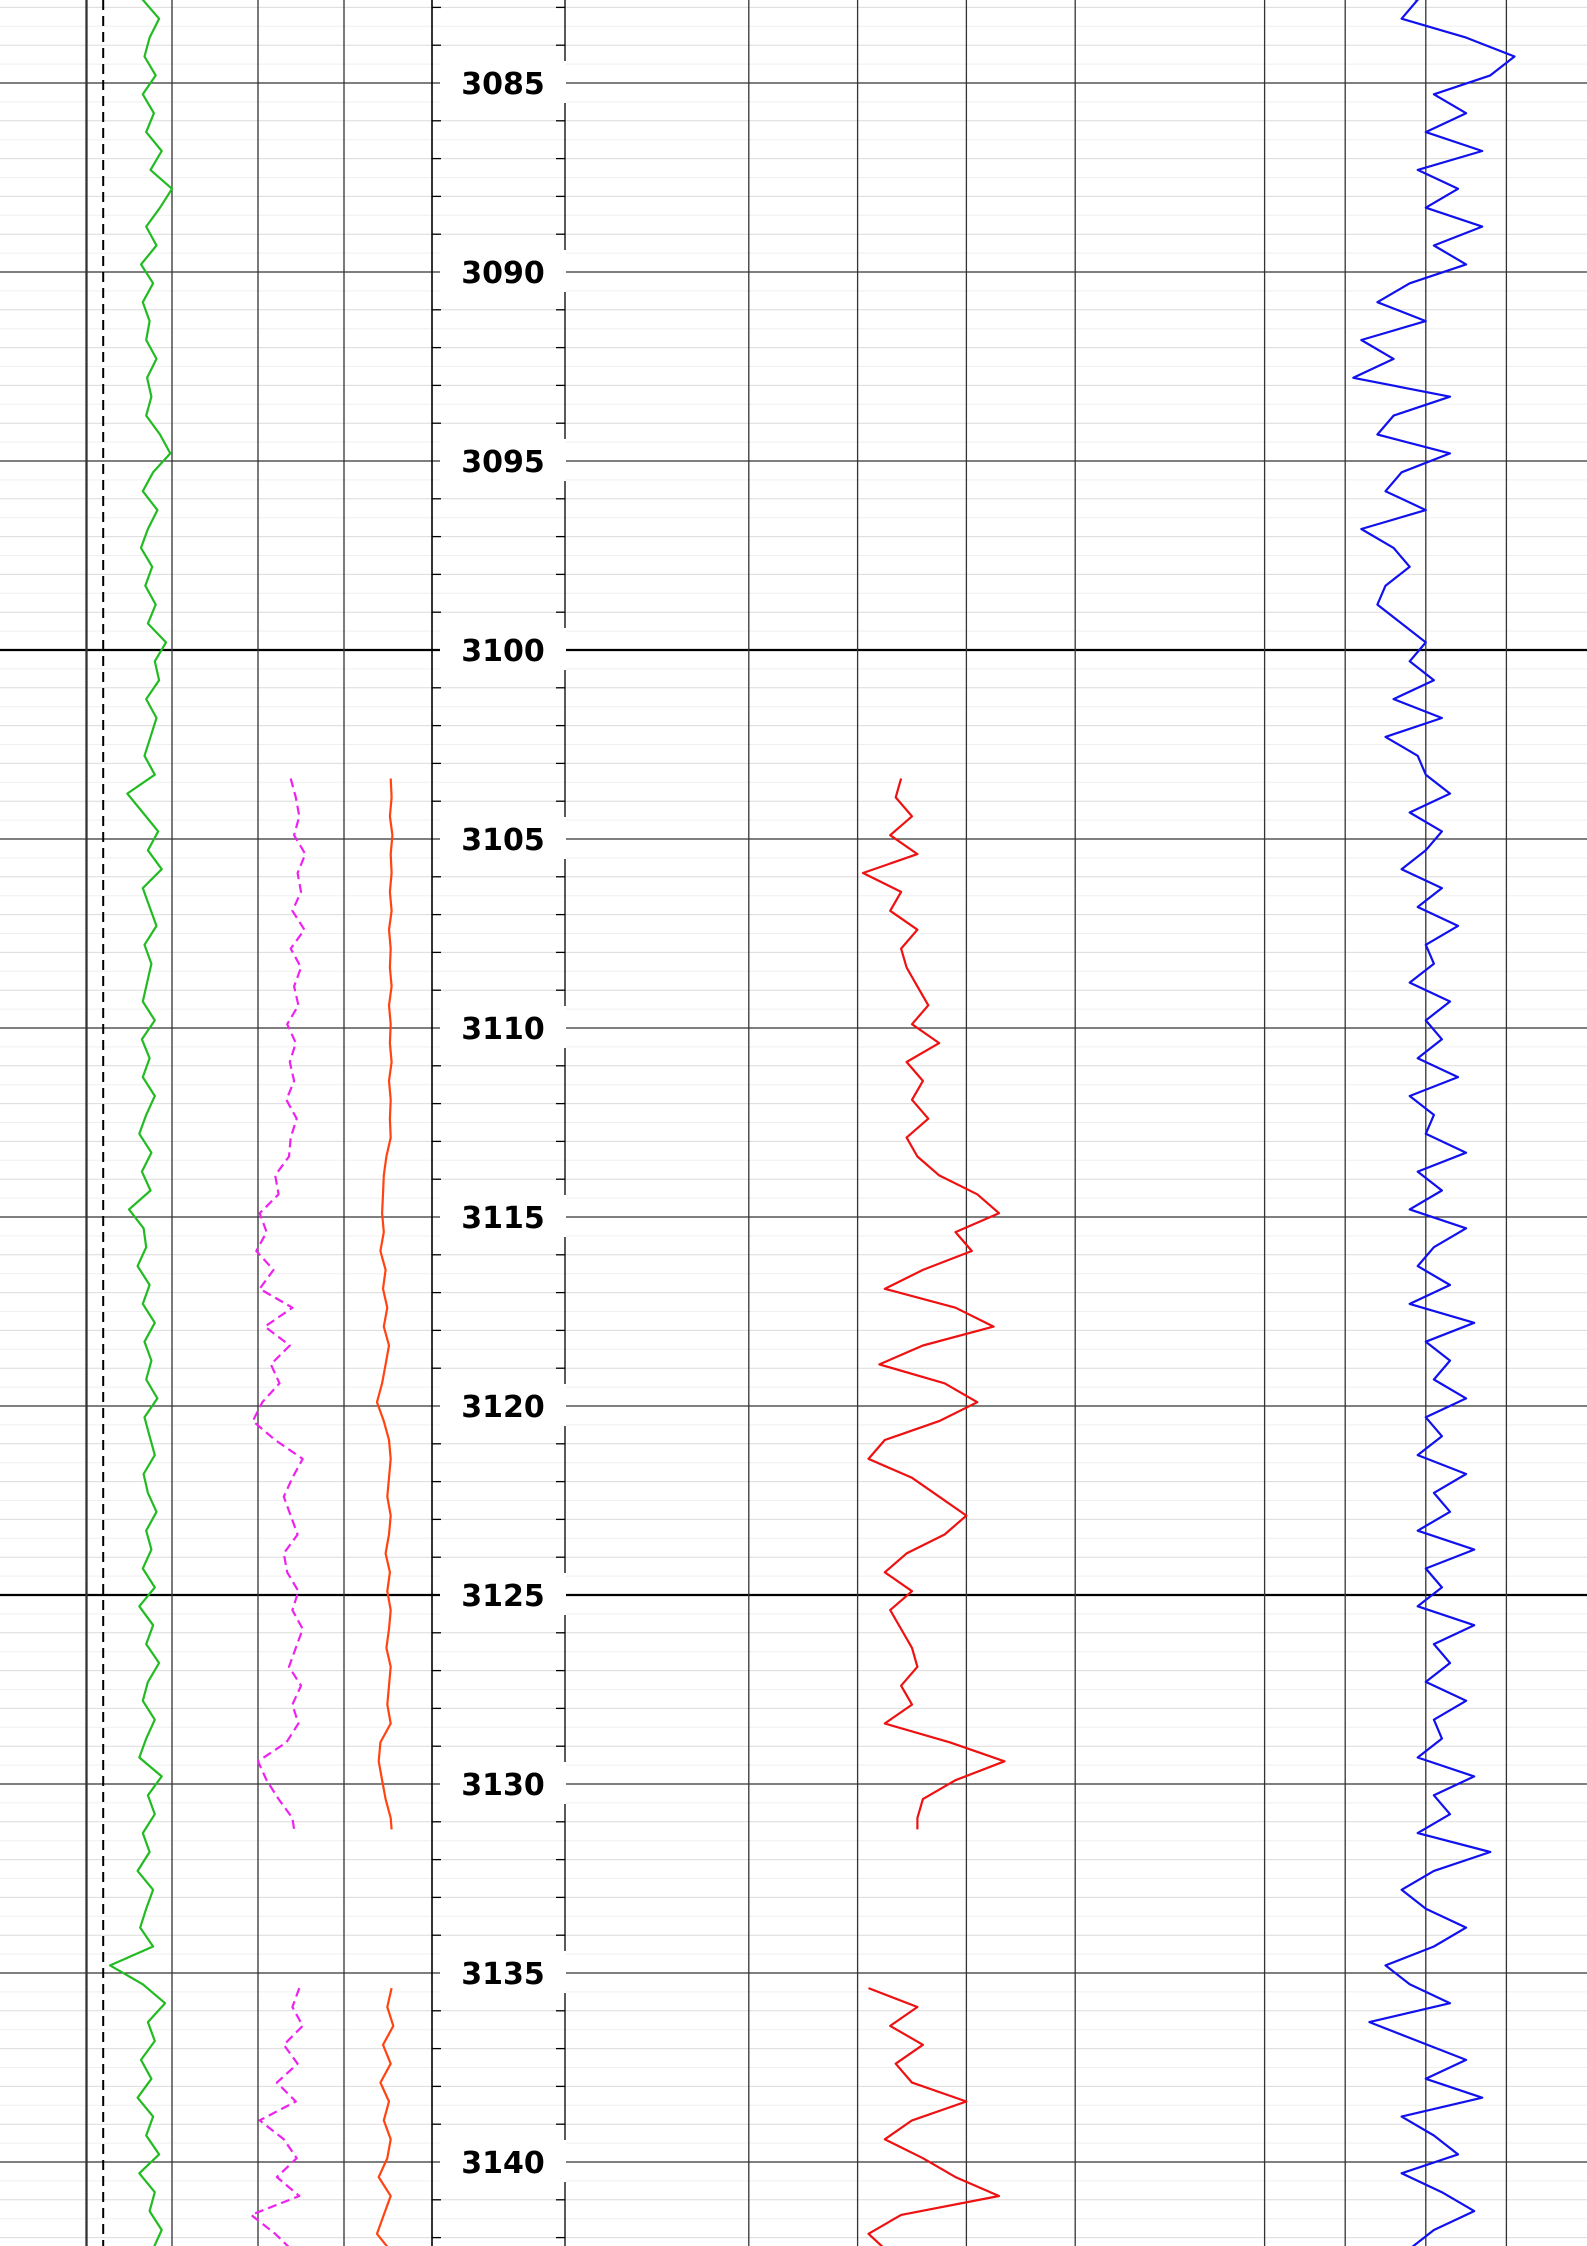  Describe the element at coordinates (503, 1029) in the screenshot. I see `depth-tick-label: 3110` at that location.